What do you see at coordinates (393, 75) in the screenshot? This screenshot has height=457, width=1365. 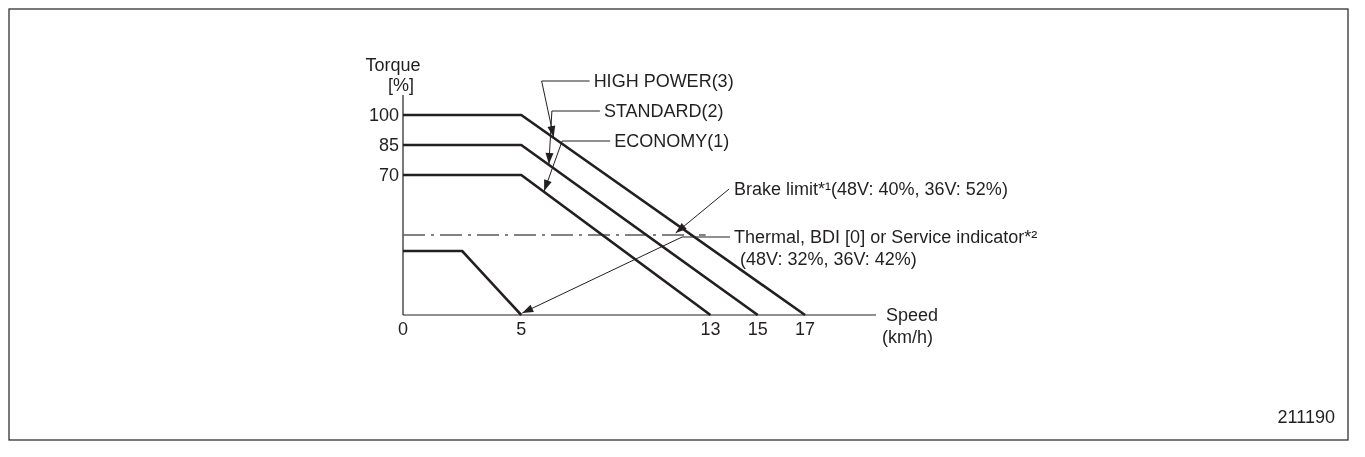 I see `y-axis-title: Torque [%]` at bounding box center [393, 75].